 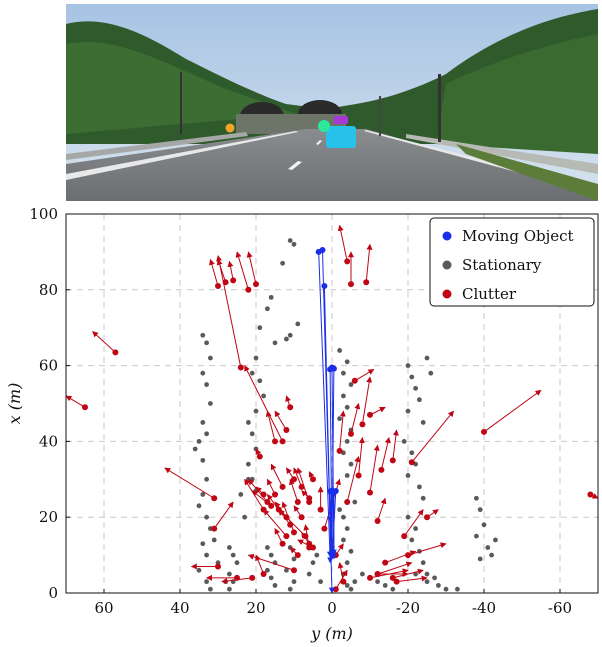 What do you see at coordinates (447, 294) in the screenshot?
I see `legend-clutter-marker` at bounding box center [447, 294].